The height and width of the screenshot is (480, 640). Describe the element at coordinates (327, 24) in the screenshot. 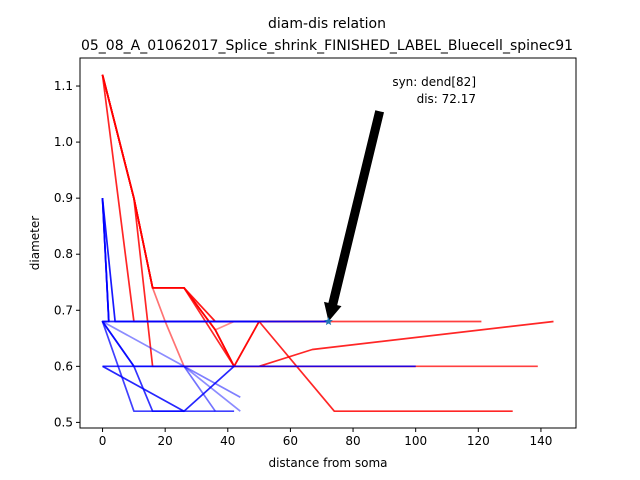

I see `chart-title: diam-dis relation` at that location.